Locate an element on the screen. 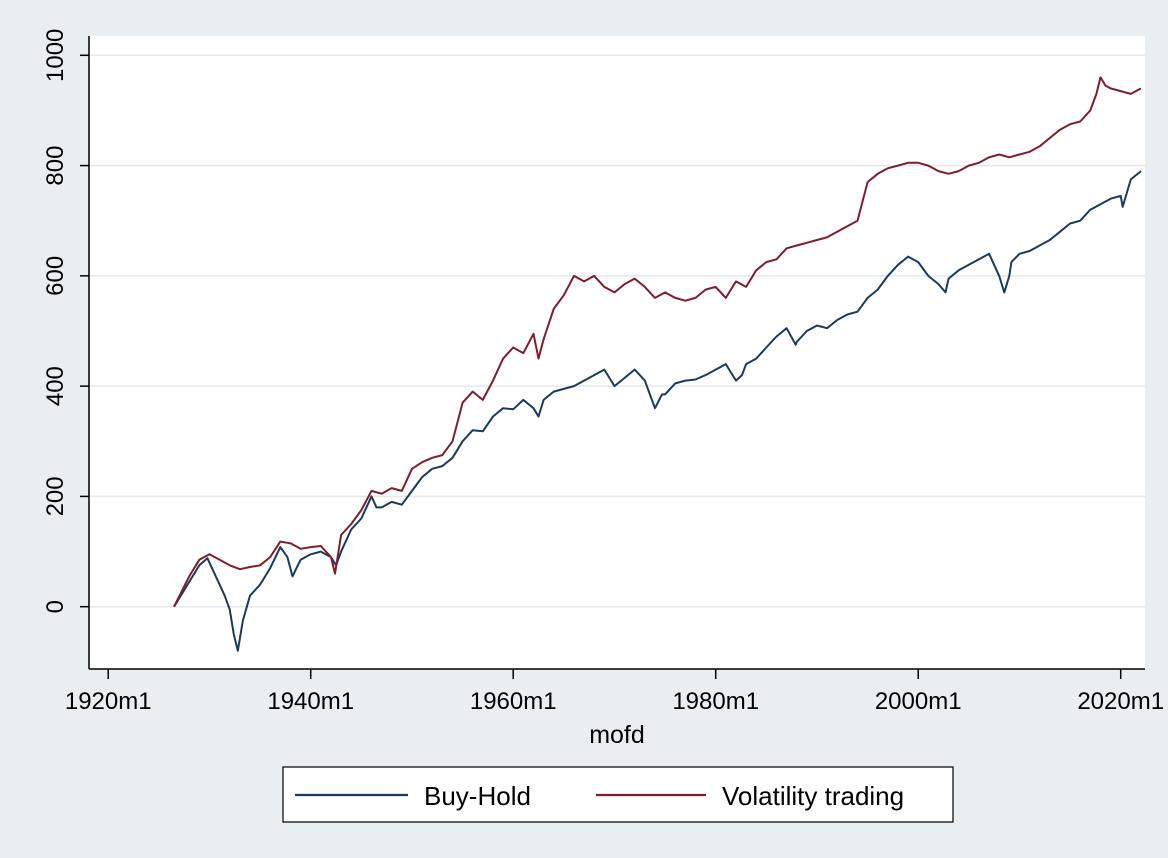  legend-label-buy-hold: Buy-Hold is located at coordinates (477, 796).